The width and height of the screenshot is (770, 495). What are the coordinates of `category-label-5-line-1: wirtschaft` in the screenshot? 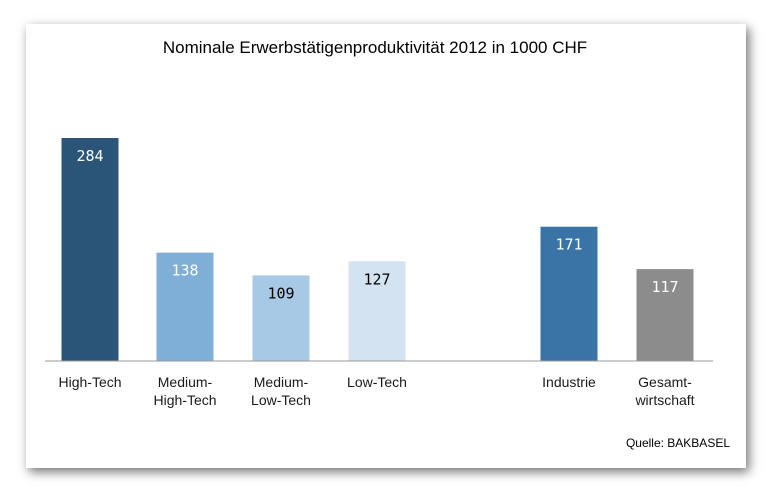 It's located at (664, 400).